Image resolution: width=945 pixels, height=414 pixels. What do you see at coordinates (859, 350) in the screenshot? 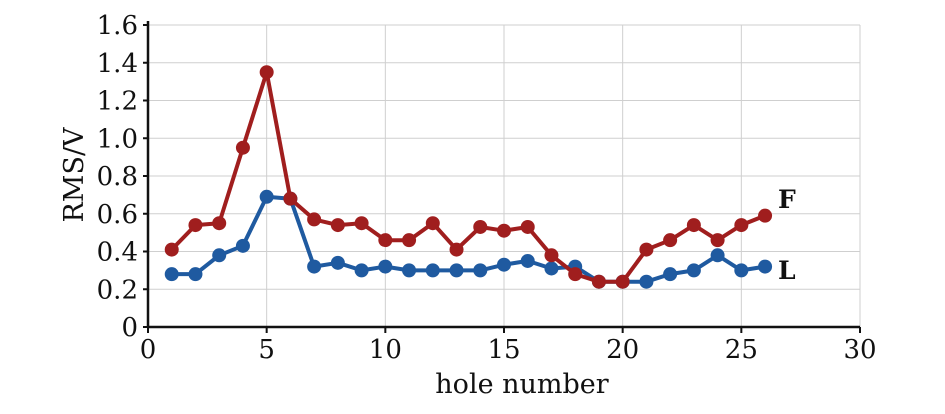
I see `x-tick-label: 30` at bounding box center [859, 350].